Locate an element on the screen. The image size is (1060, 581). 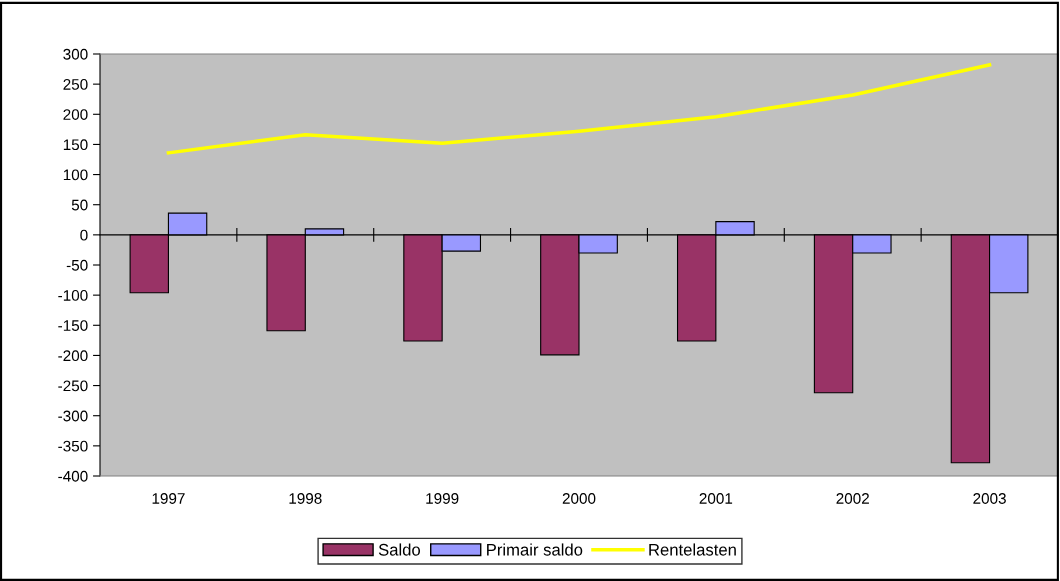
x-tick-label: 2002 is located at coordinates (852, 498).